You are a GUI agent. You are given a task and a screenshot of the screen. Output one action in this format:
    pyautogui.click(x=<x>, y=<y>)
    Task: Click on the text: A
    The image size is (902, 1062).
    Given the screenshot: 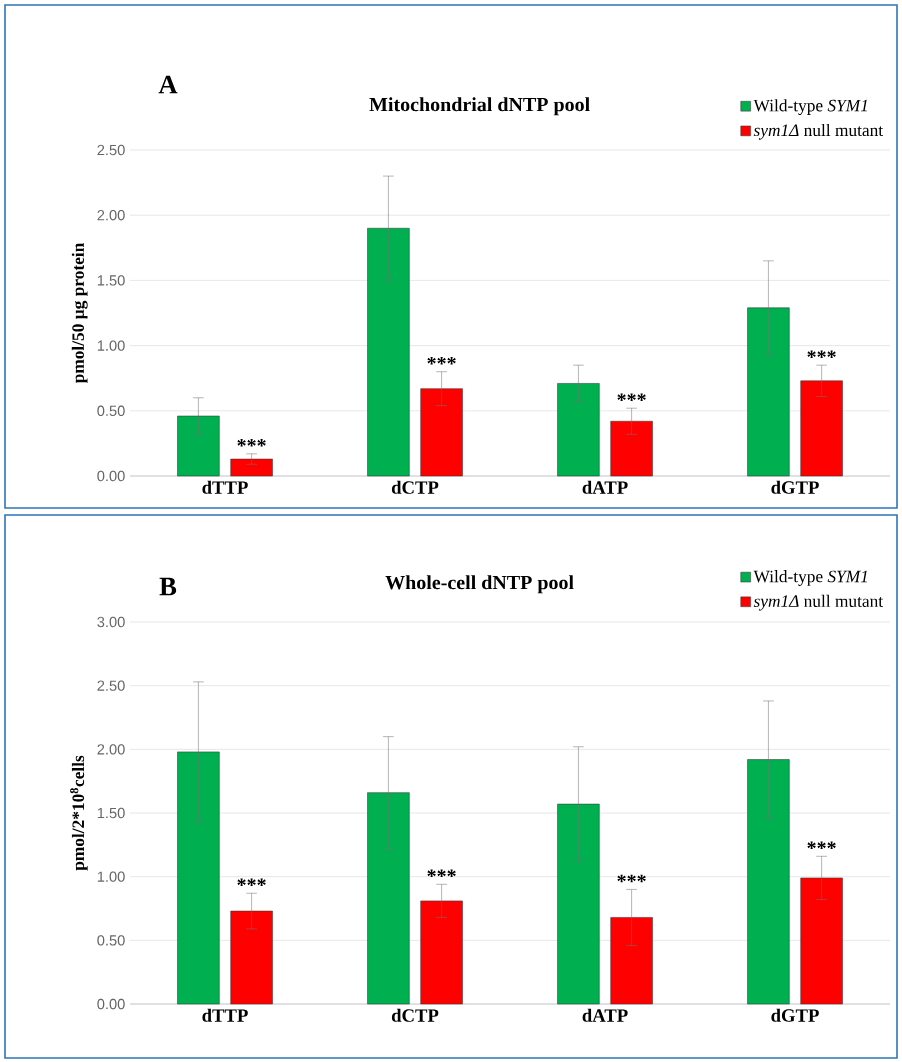 What is the action you would take?
    pyautogui.click(x=168, y=84)
    